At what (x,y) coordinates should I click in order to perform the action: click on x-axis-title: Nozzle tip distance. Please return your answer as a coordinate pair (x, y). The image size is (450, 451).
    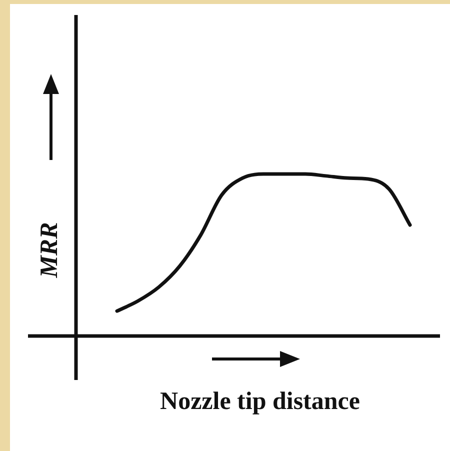
    Looking at the image, I should click on (260, 402).